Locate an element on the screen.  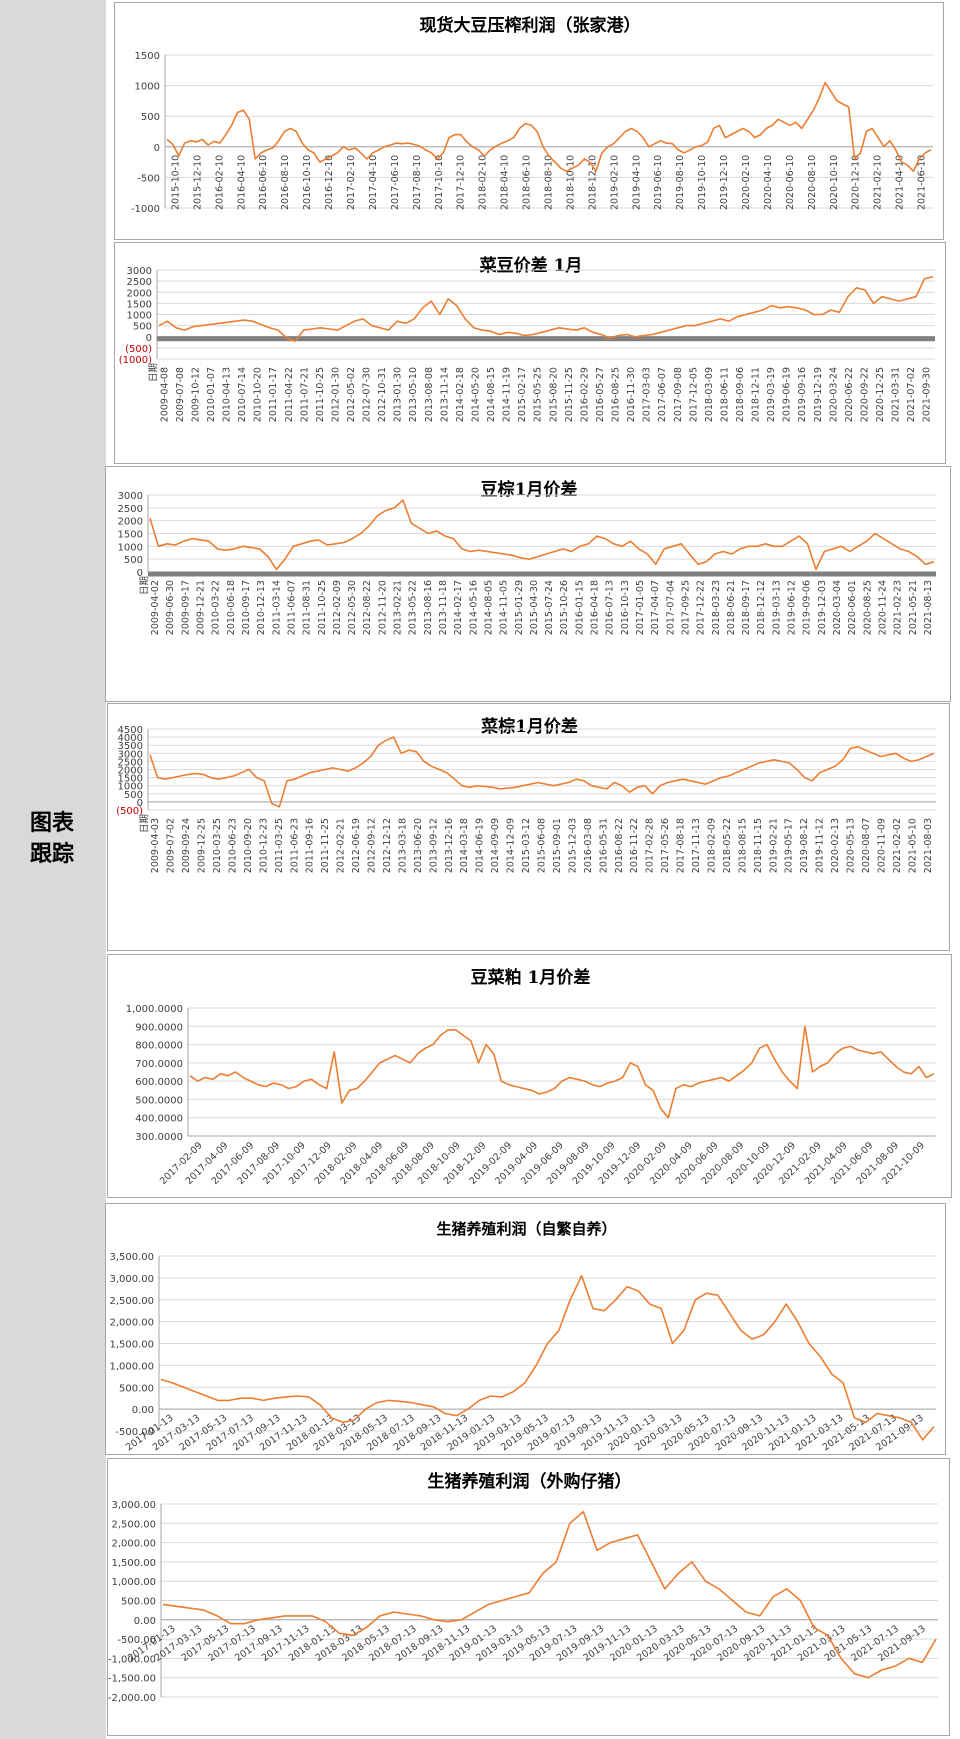
x-tick-label: 2015-12-03 is located at coordinates (572, 845).